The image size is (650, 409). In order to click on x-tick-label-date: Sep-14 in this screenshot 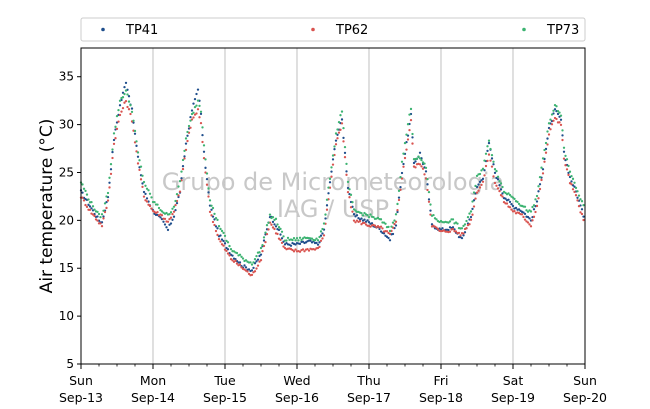, I will do `click(153, 397)`.